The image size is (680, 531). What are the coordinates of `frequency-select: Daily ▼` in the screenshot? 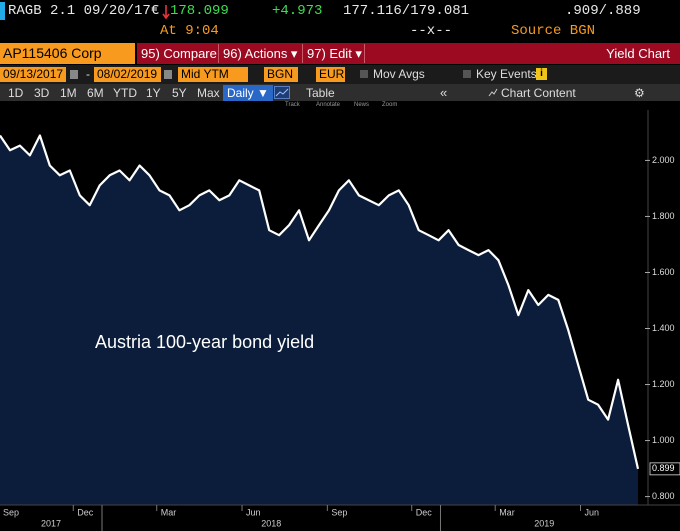 It's located at (248, 93).